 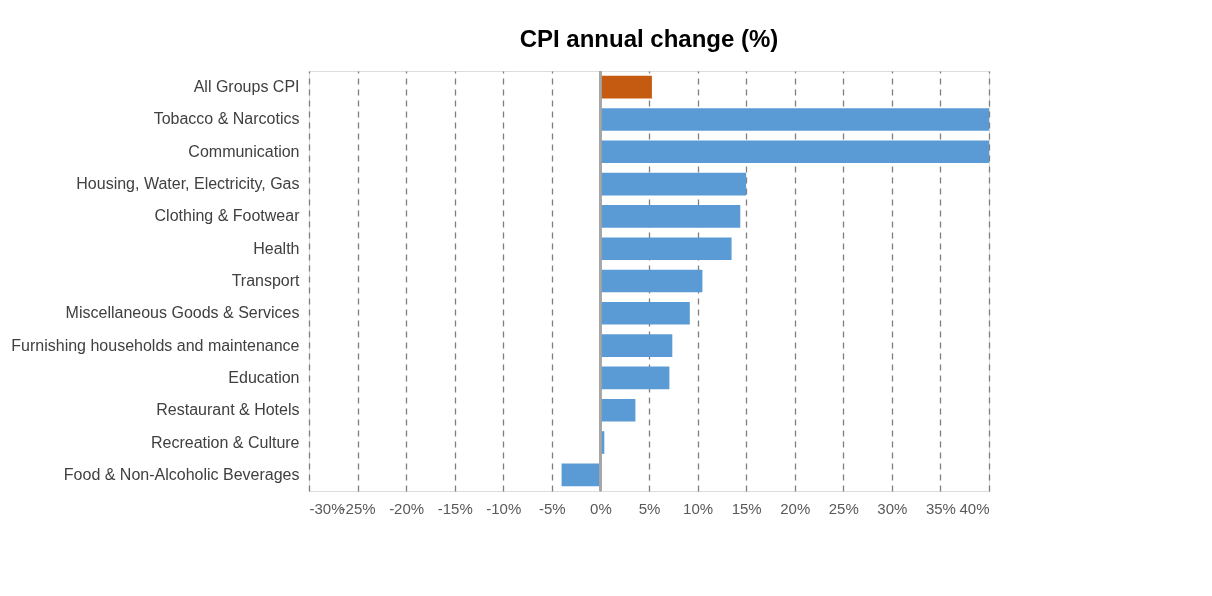 I want to click on x-tick-label: 35%, so click(x=940, y=508).